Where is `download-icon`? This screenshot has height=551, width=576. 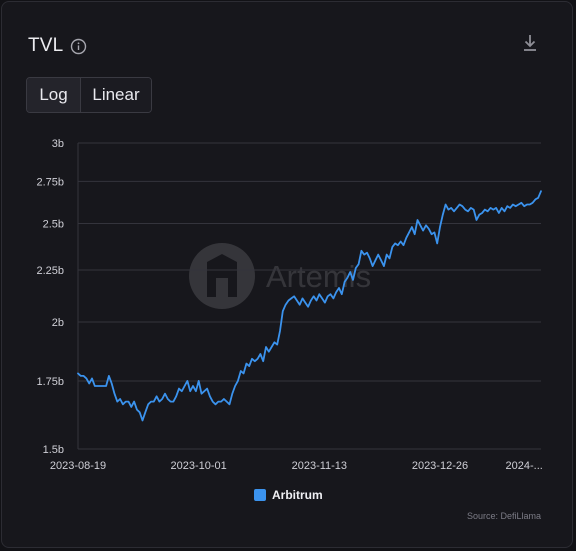 download-icon is located at coordinates (530, 43).